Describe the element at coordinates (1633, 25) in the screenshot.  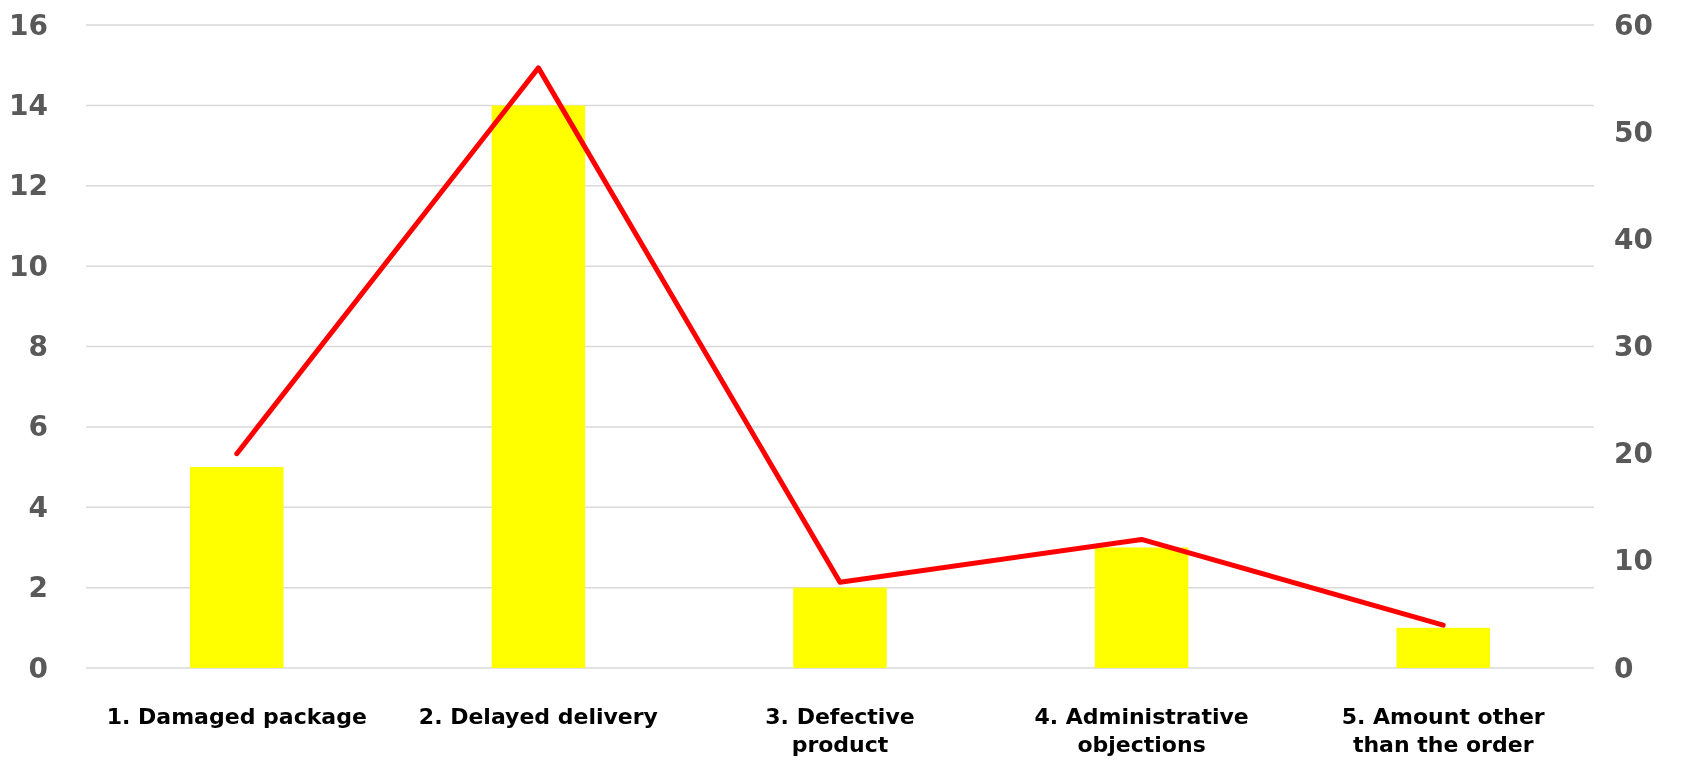
I see `y2-tick-label: 60` at that location.